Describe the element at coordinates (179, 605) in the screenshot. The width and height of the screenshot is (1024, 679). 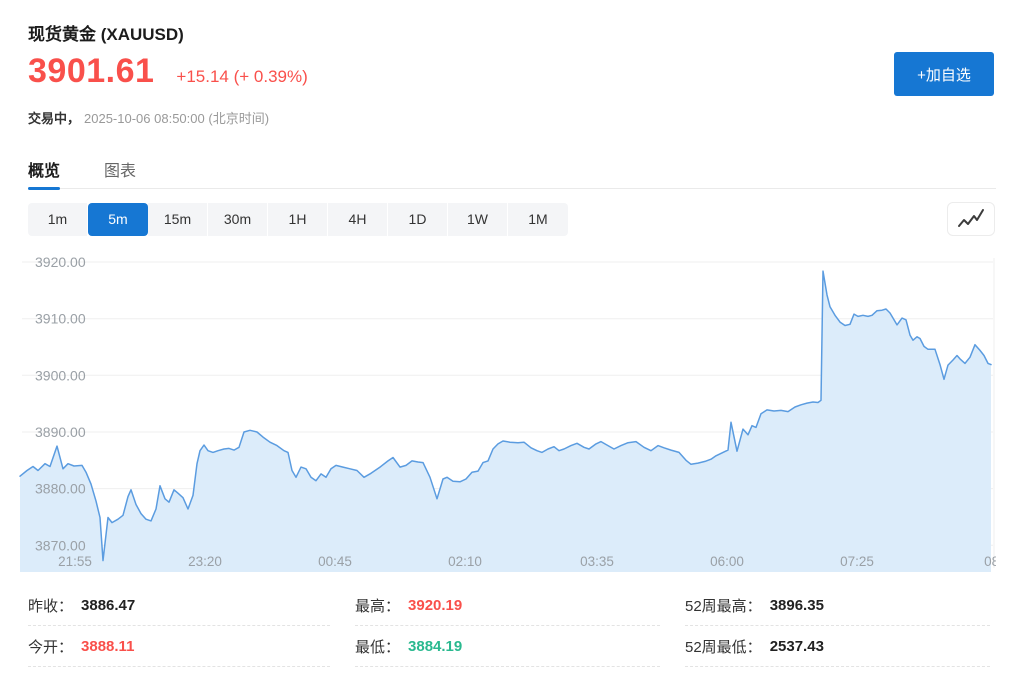
I see `stat-row-prev-close: 昨收： 3886.47` at that location.